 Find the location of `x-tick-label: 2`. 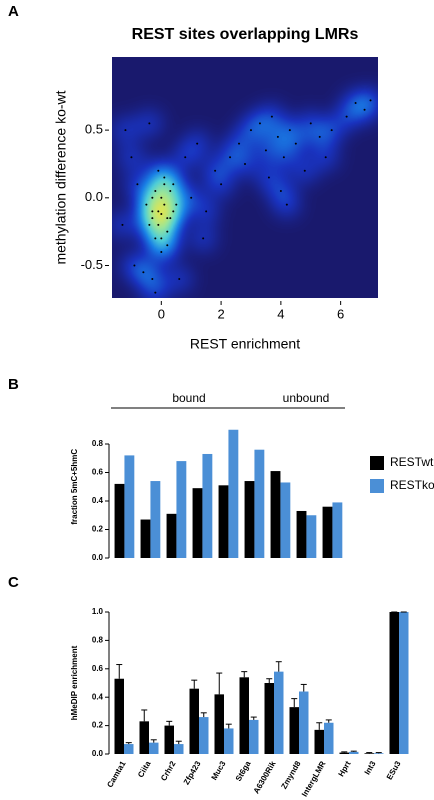

x-tick-label: 2 is located at coordinates (220, 313).